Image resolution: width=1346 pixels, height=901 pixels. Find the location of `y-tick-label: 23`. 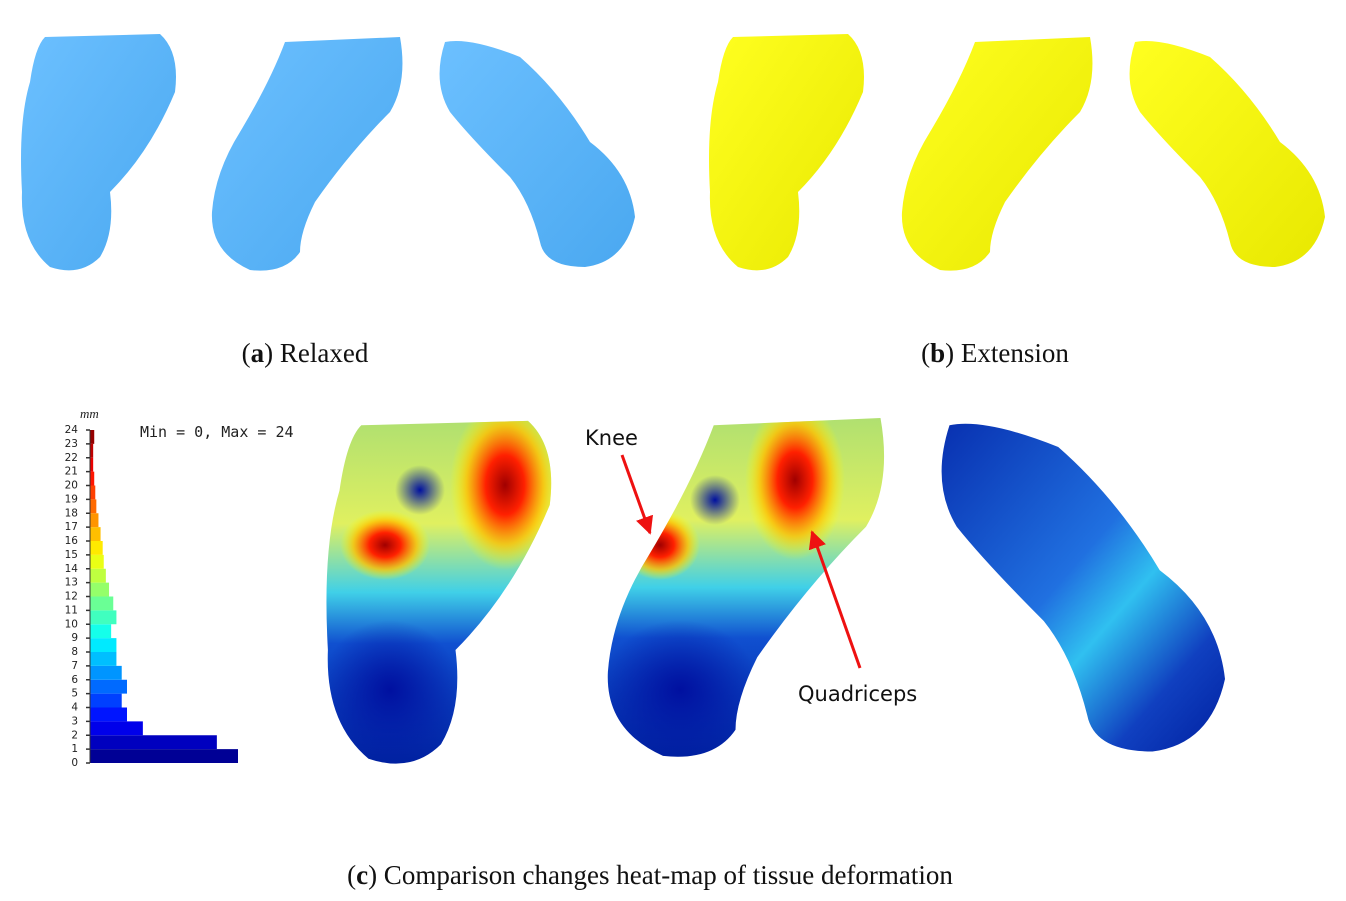

y-tick-label: 23 is located at coordinates (71, 444).